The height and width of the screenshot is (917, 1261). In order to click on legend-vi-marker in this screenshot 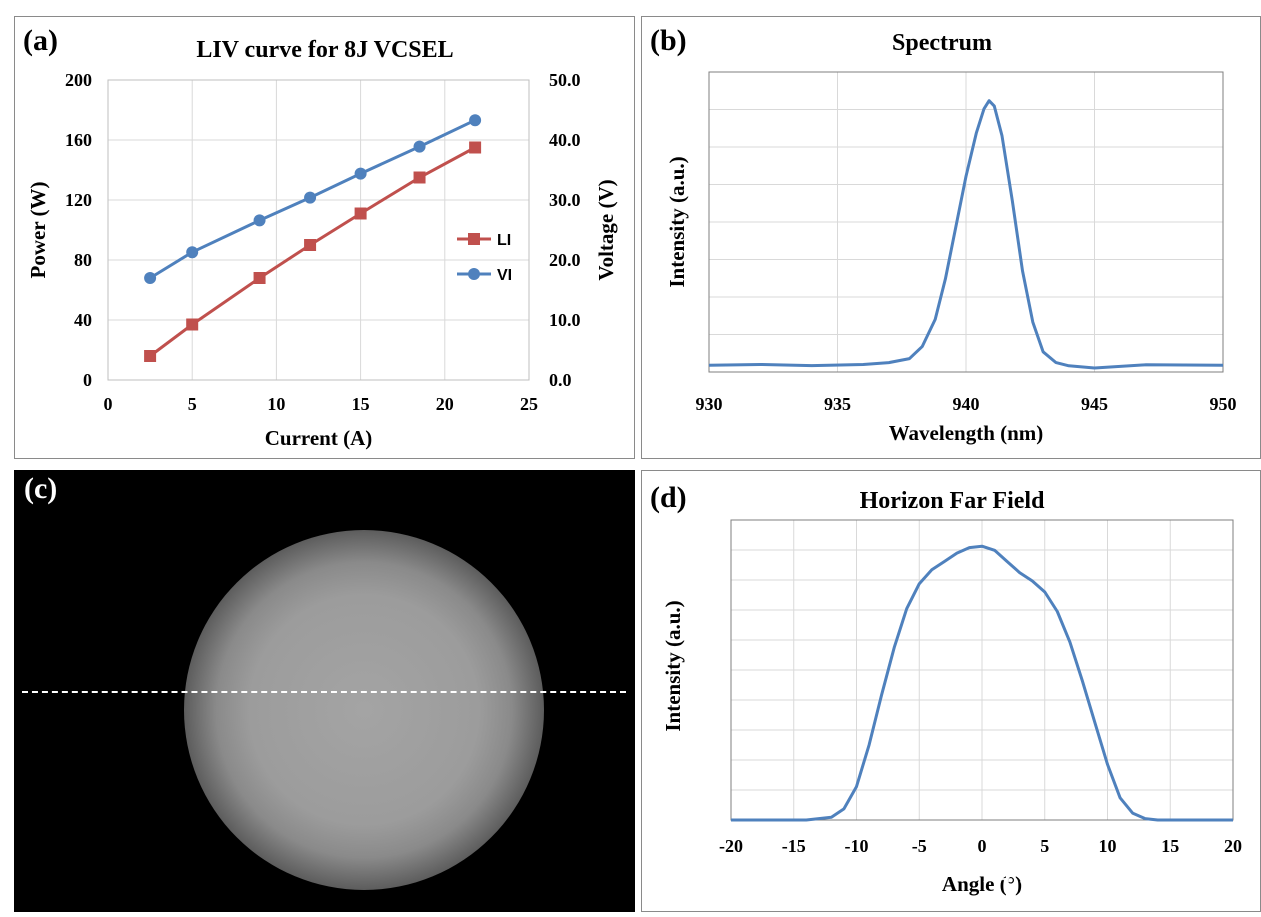, I will do `click(474, 274)`.